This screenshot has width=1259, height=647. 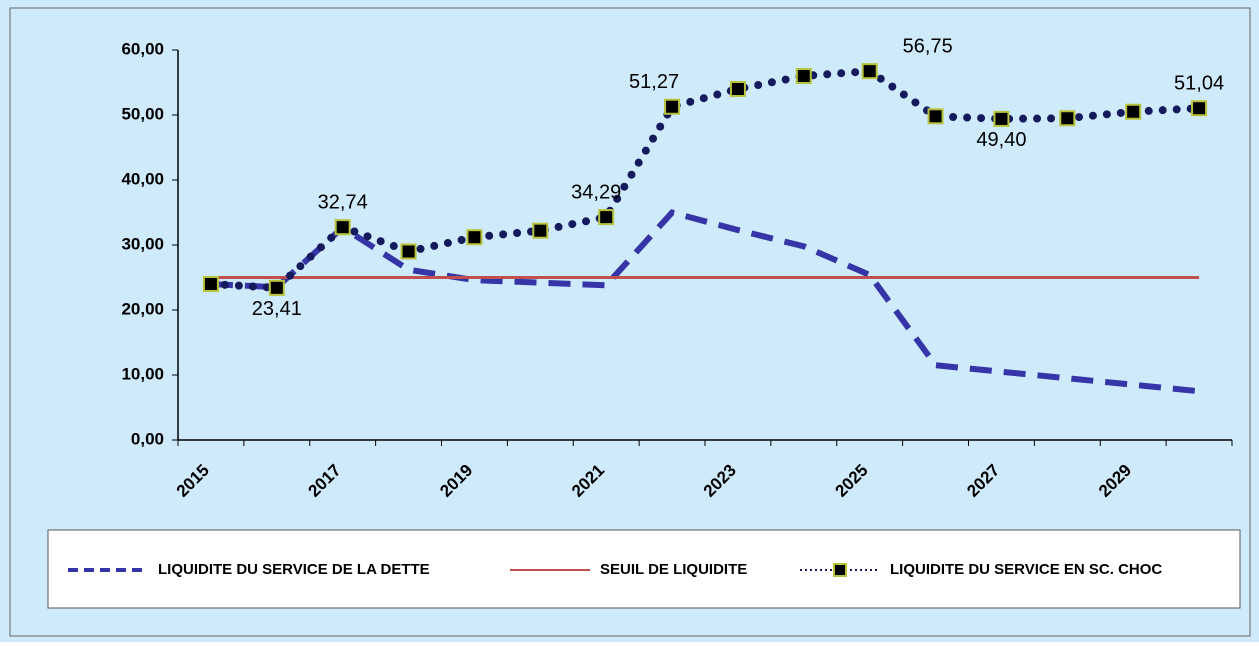 What do you see at coordinates (1026, 569) in the screenshot?
I see `legend-label: LIQUIDITE DU SERVICE EN SC. CHOC` at bounding box center [1026, 569].